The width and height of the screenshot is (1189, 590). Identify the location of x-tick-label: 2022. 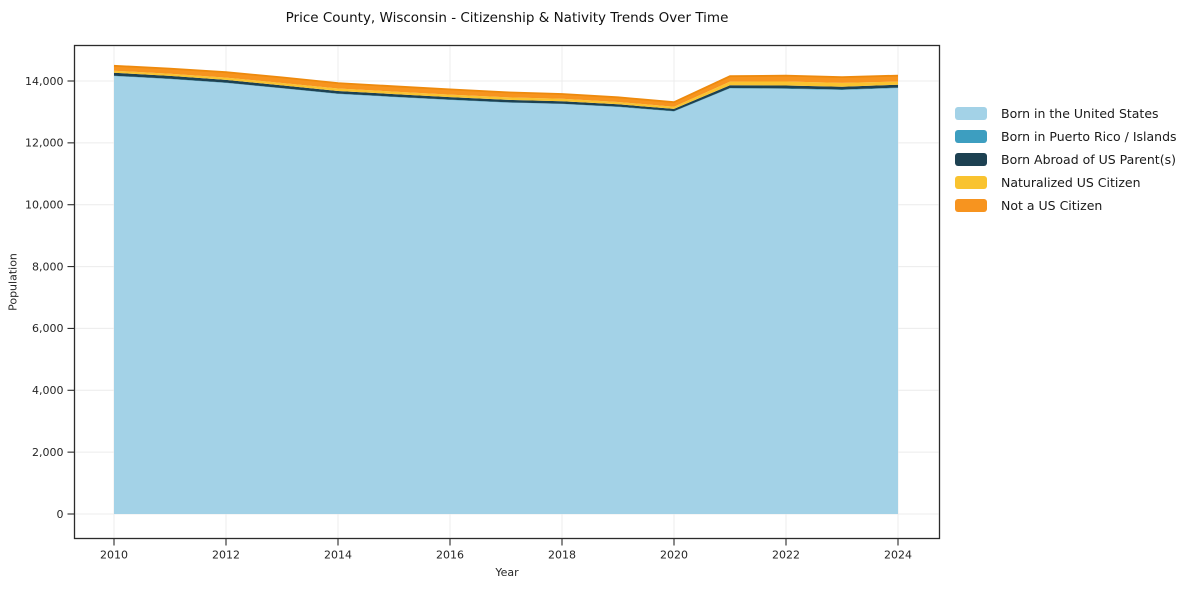
(786, 555).